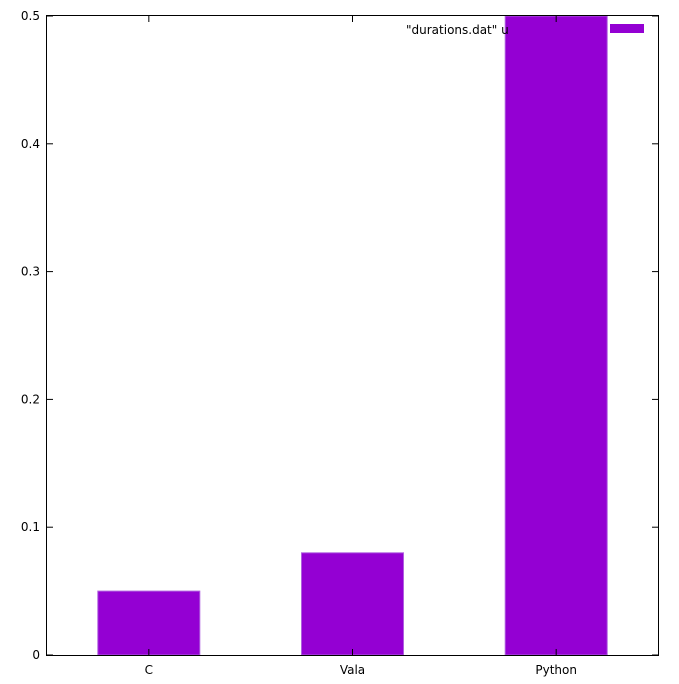  I want to click on y-tick-label-1: 0.1, so click(30, 527).